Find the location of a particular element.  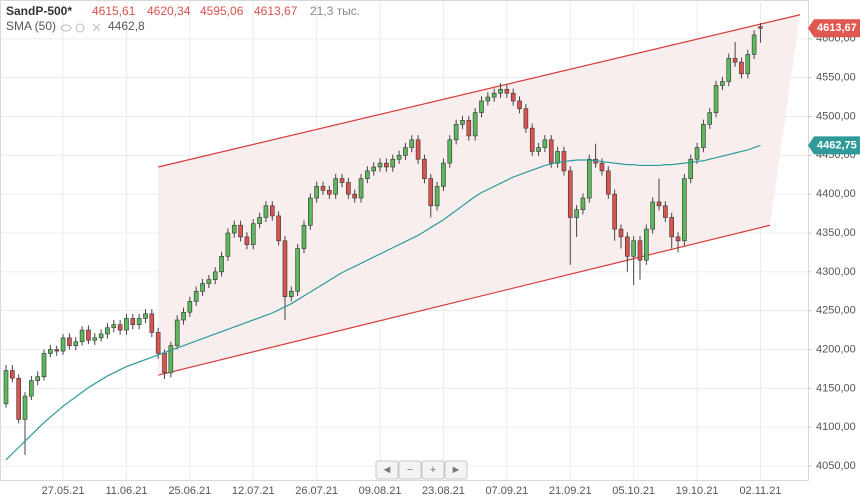

y-tick-label: 4300,00 is located at coordinates (836, 272).